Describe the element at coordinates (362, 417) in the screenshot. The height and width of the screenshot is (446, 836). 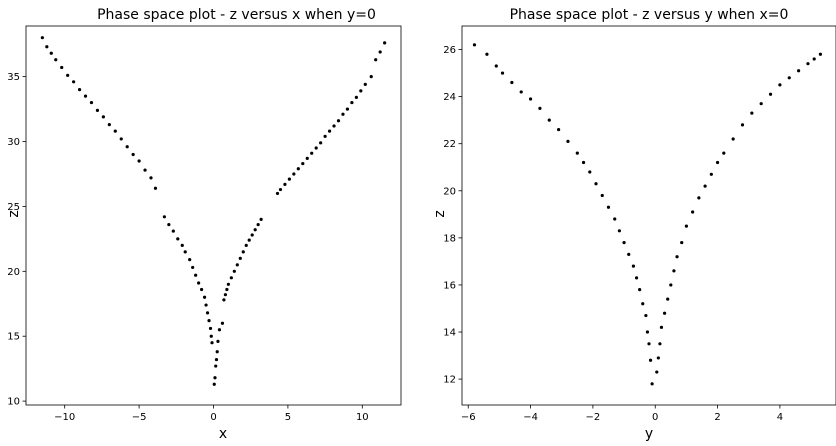
I see `x-tick-label: 10` at that location.